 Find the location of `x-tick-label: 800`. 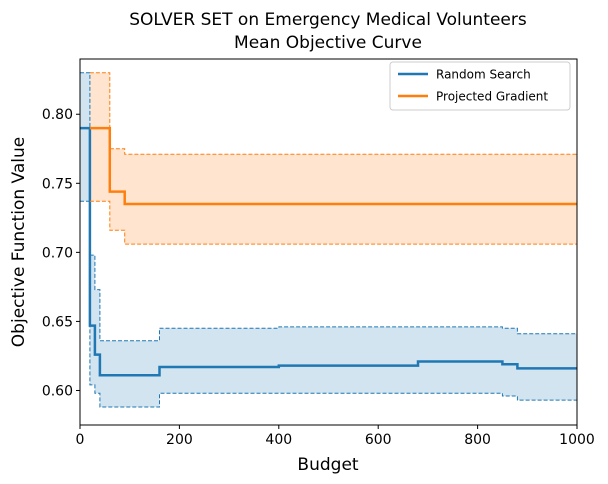

x-tick-label: 800 is located at coordinates (477, 440).